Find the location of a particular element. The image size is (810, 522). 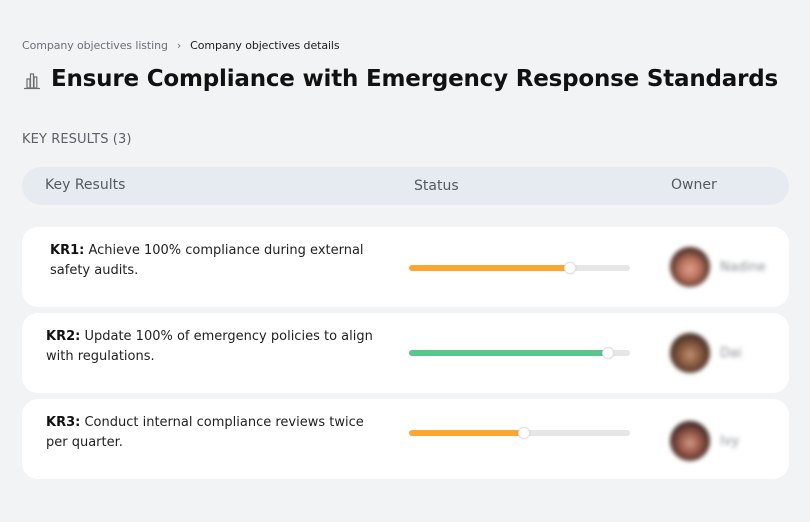

owner: Ivy is located at coordinates (704, 441).